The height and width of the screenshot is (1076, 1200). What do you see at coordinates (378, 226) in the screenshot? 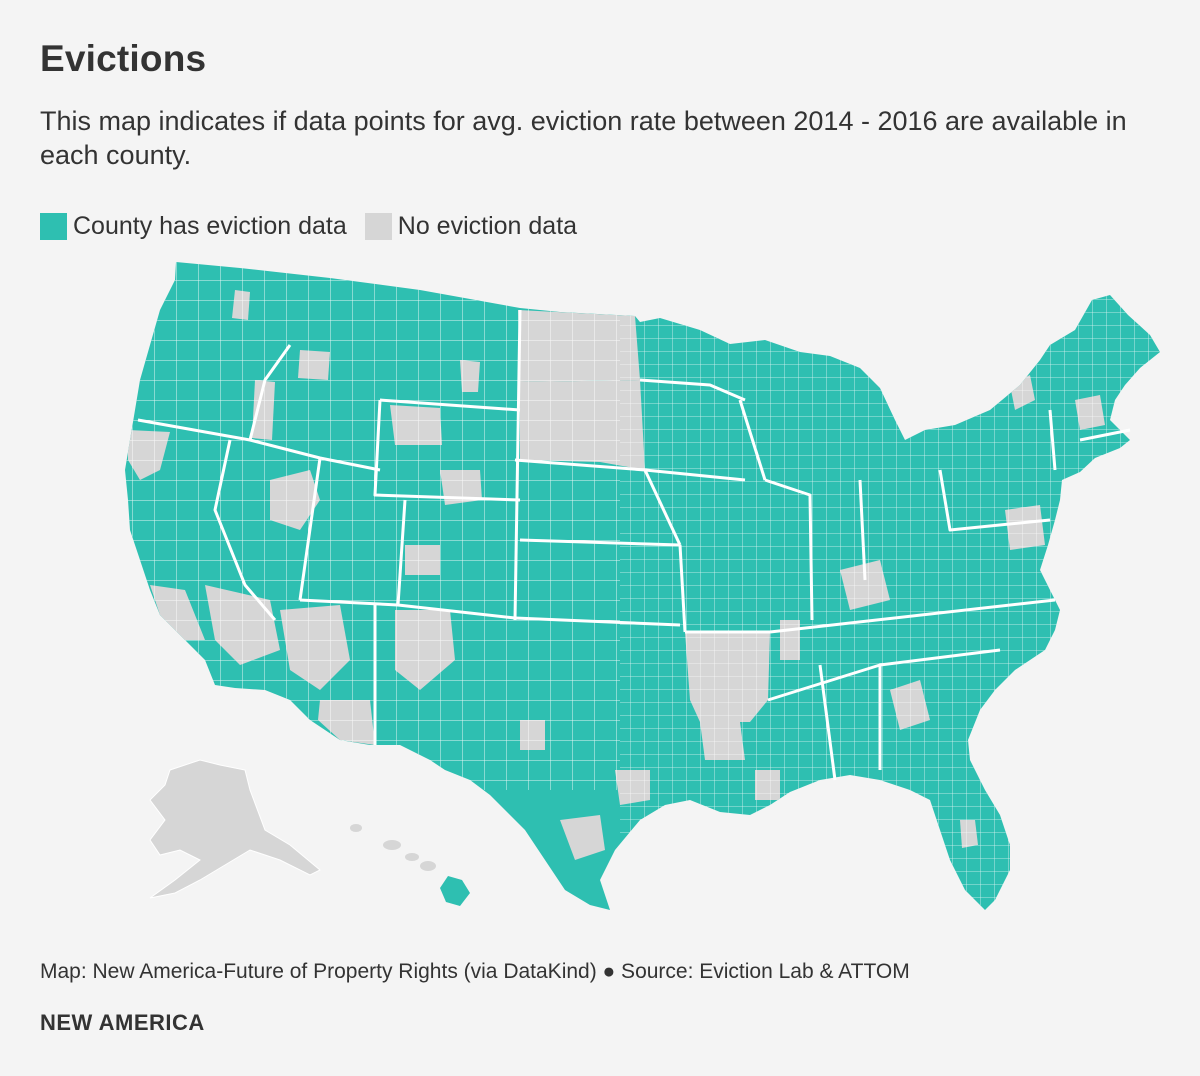
I see `legend-swatch-no-data` at bounding box center [378, 226].